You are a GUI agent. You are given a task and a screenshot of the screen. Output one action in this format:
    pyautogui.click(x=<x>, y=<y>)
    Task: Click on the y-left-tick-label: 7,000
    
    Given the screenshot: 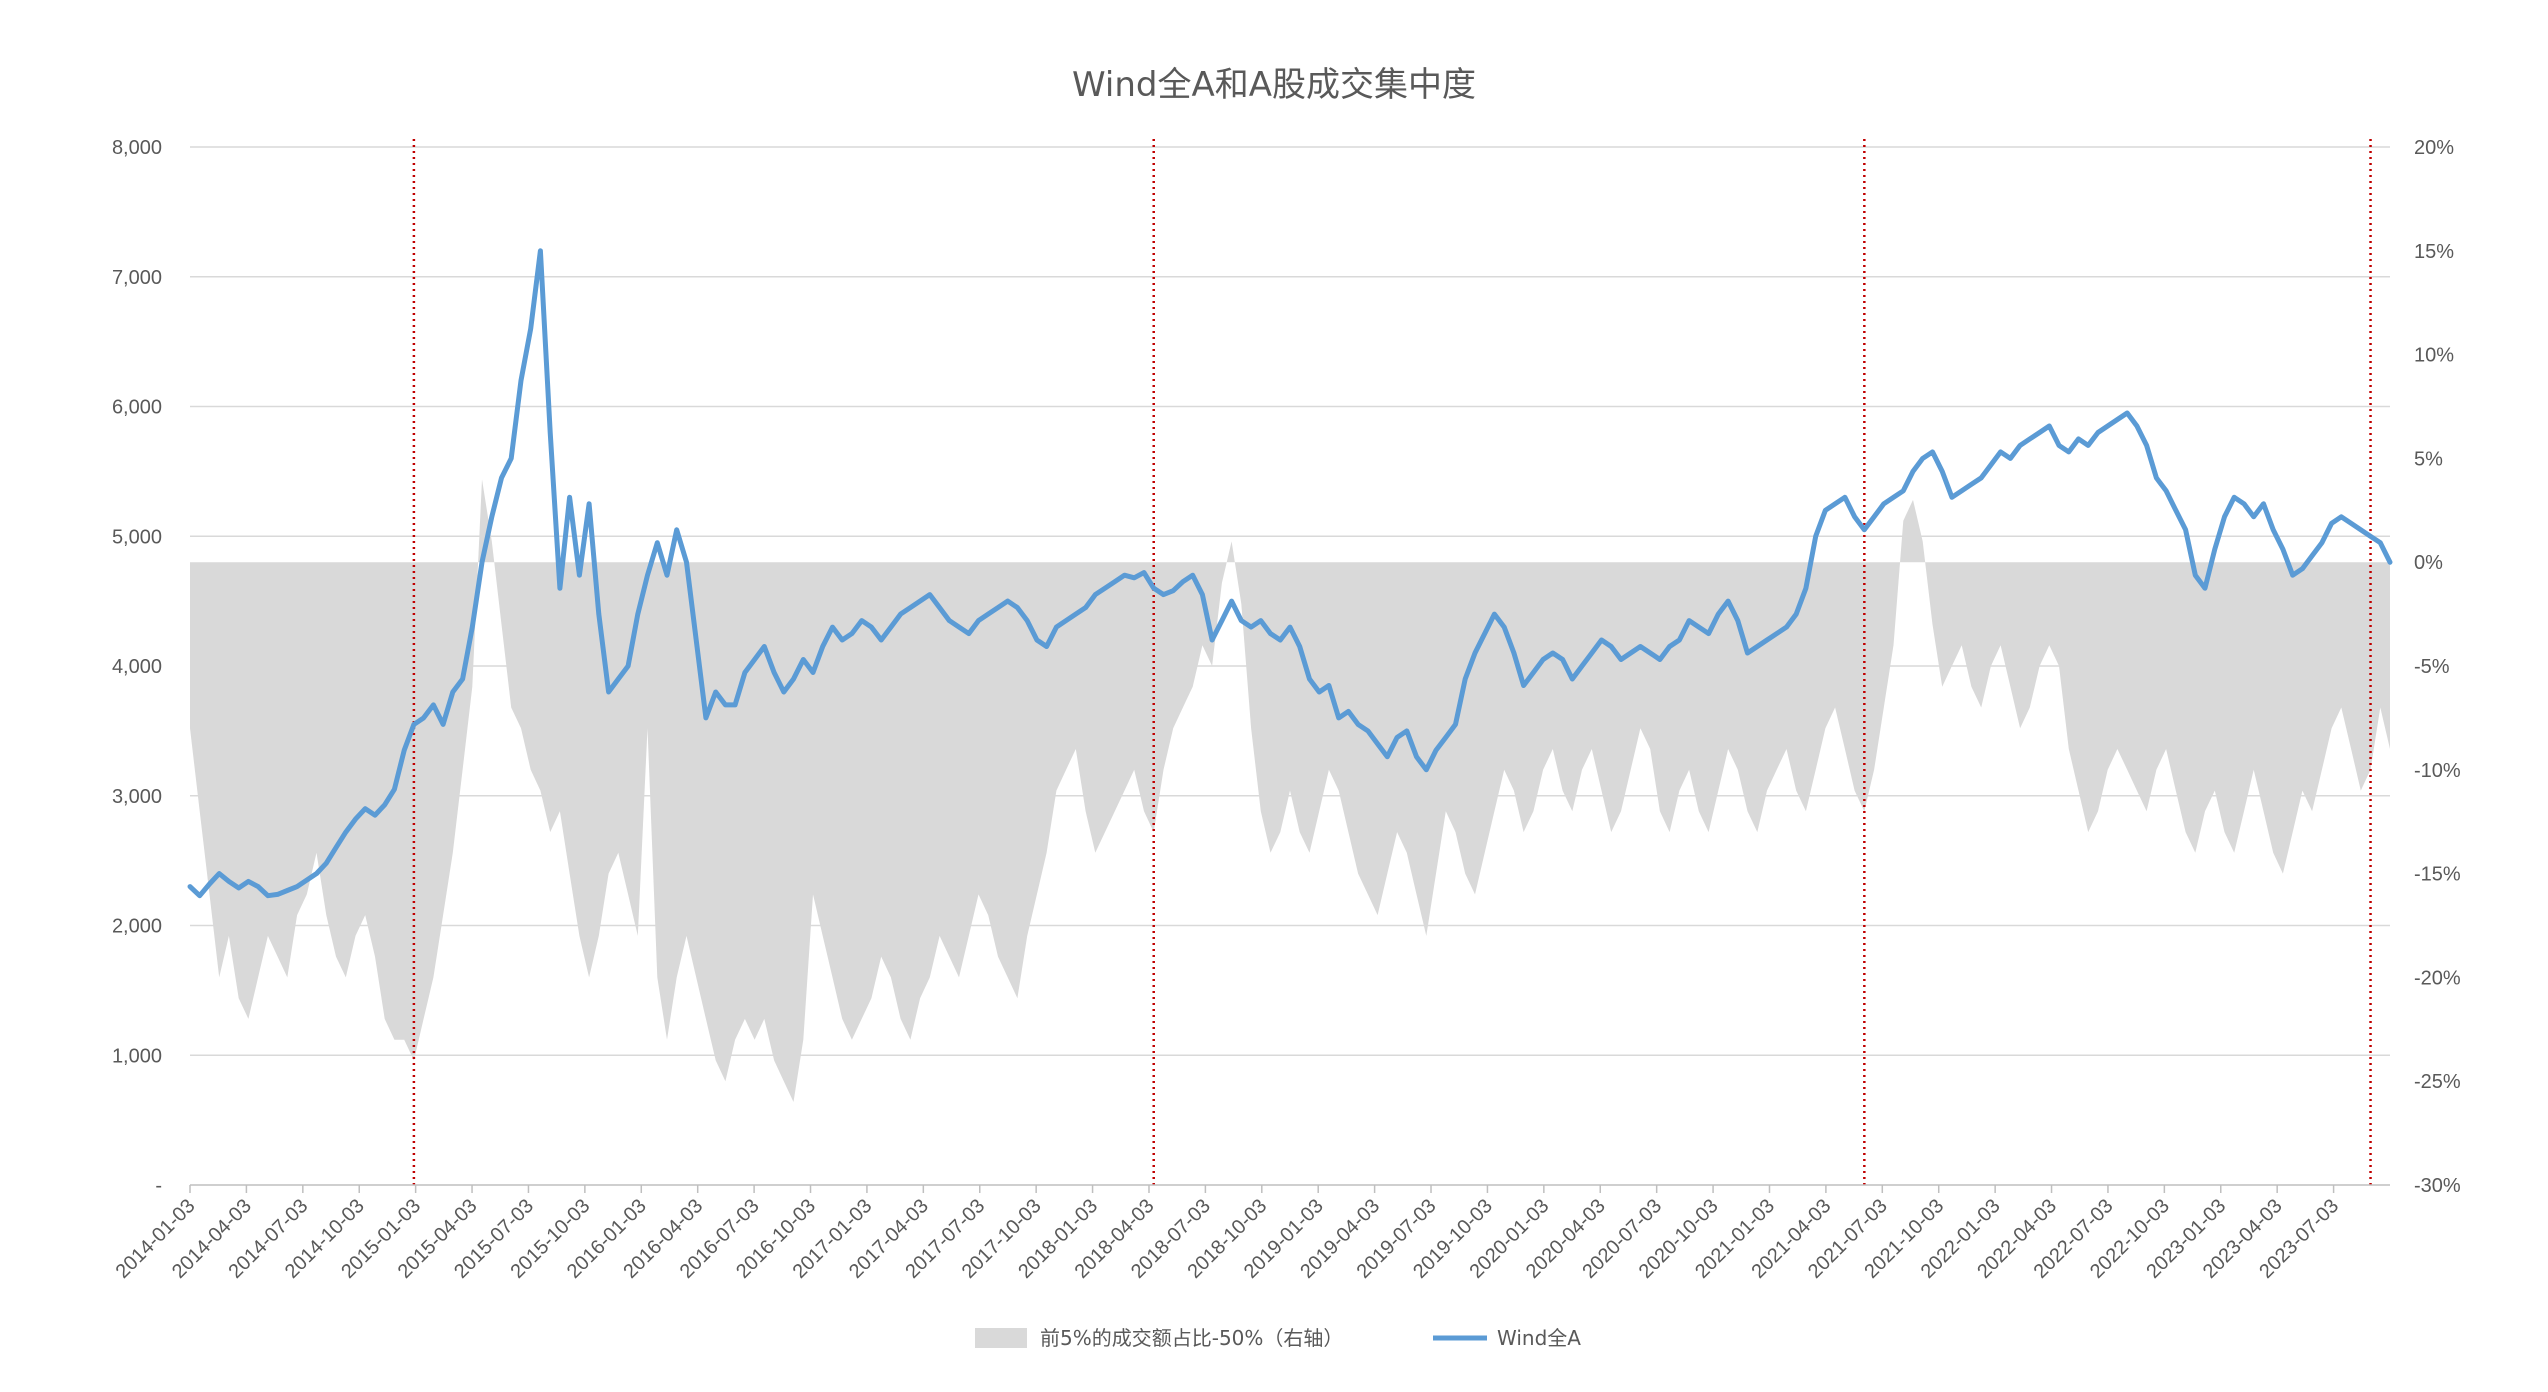 What is the action you would take?
    pyautogui.click(x=137, y=278)
    